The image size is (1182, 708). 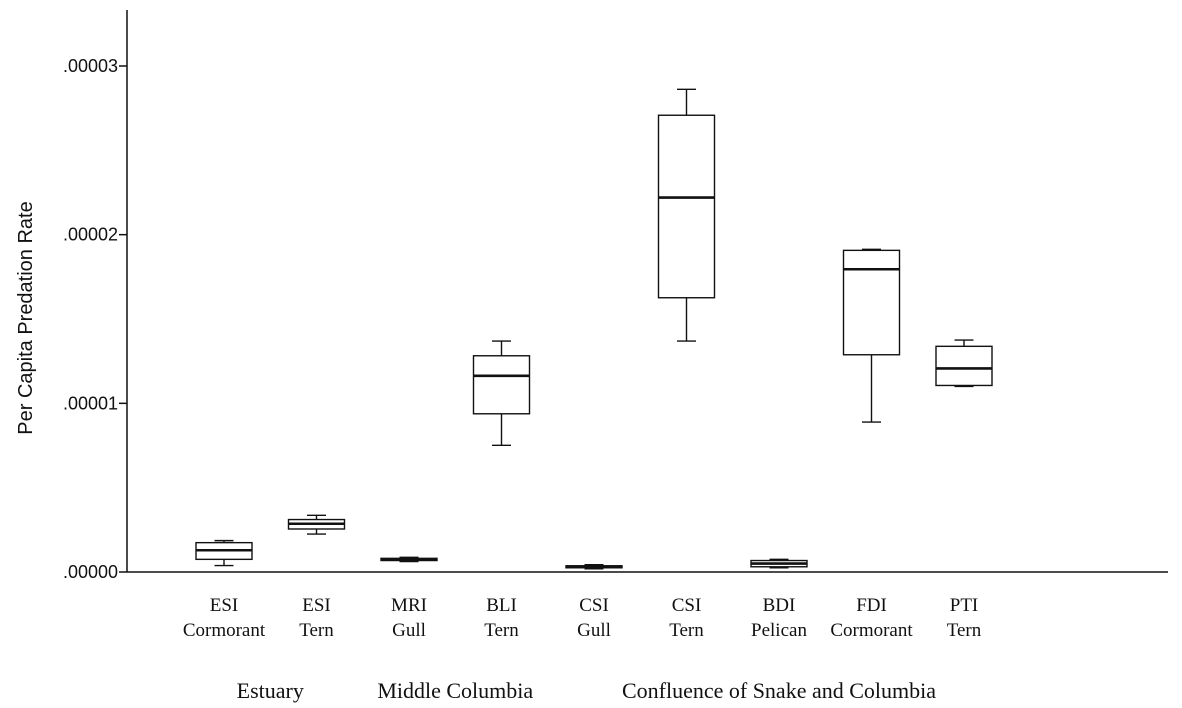 I want to click on y-tick-label: .00000, so click(x=90, y=572).